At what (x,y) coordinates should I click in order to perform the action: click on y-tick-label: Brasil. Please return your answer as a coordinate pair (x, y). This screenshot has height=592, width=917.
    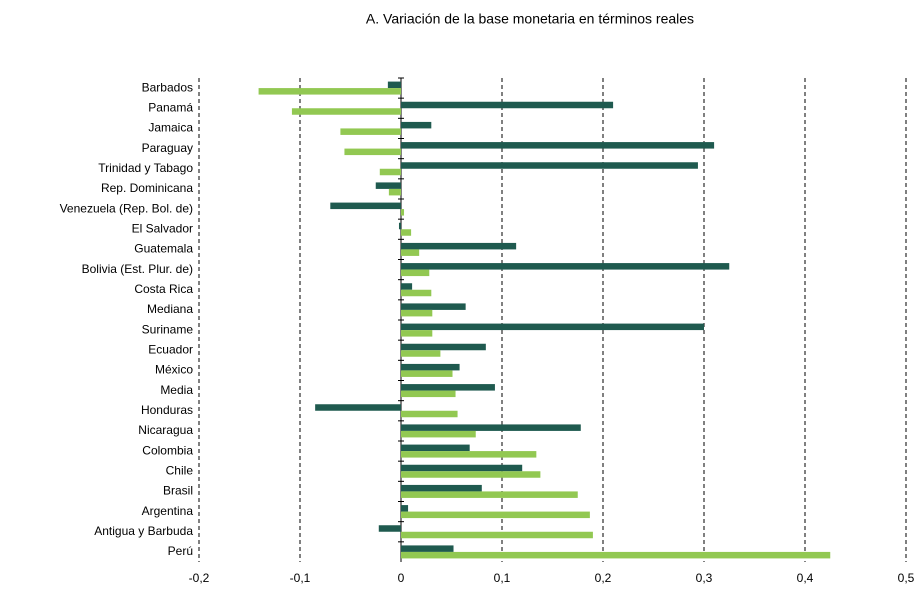
    Looking at the image, I should click on (178, 491).